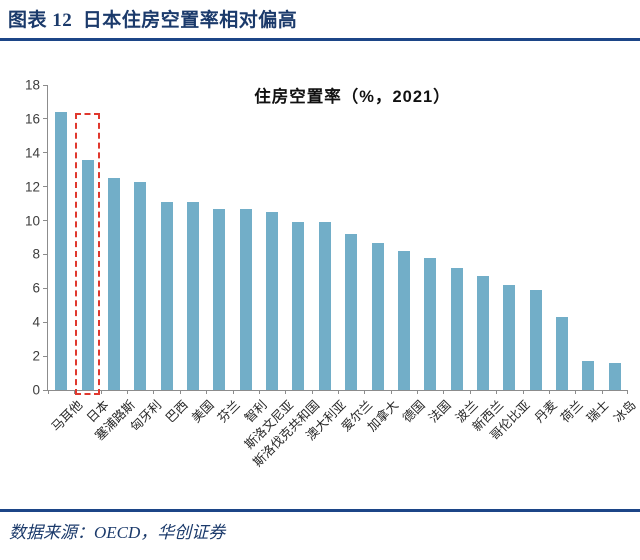 The image size is (640, 560). What do you see at coordinates (440, 411) in the screenshot?
I see `x-axis-label: 法国` at bounding box center [440, 411].